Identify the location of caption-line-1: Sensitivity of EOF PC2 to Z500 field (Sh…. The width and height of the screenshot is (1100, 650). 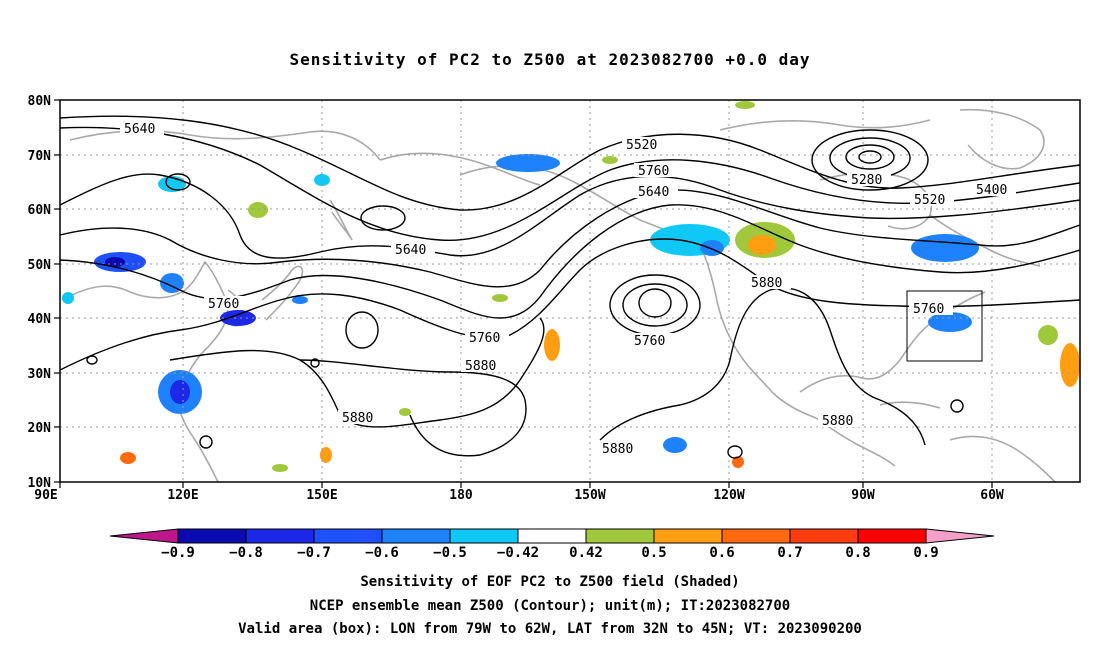
(550, 582).